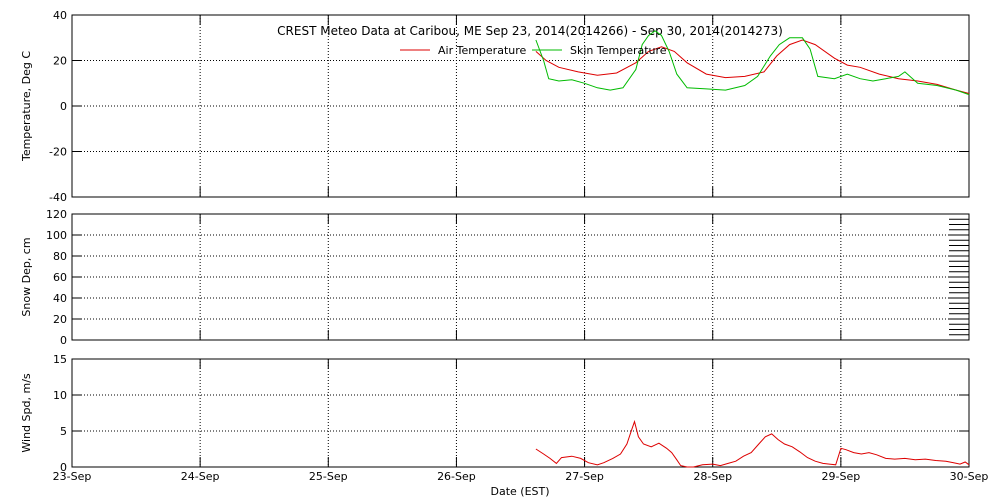  Describe the element at coordinates (841, 476) in the screenshot. I see `x-tick-label: 29-Sep` at that location.